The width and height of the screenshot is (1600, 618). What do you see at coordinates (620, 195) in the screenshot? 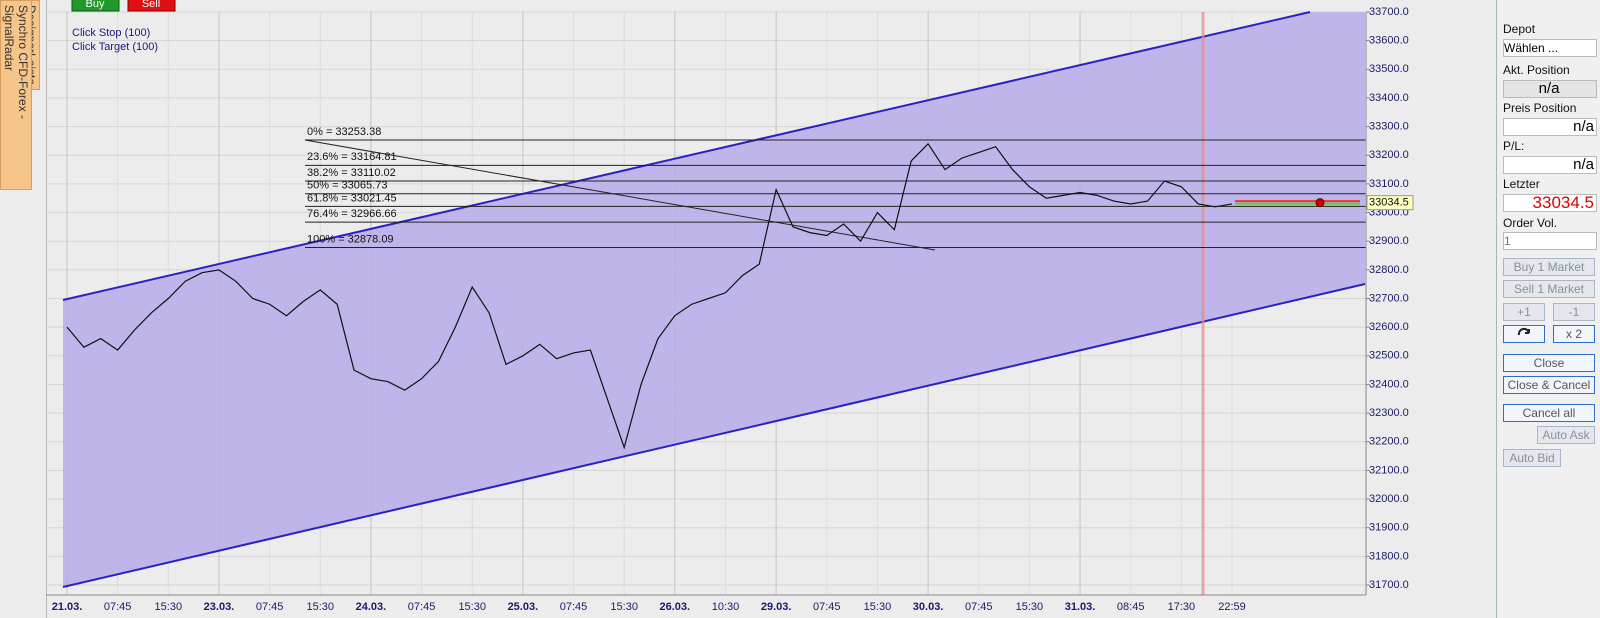
I see `trendline` at bounding box center [620, 195].